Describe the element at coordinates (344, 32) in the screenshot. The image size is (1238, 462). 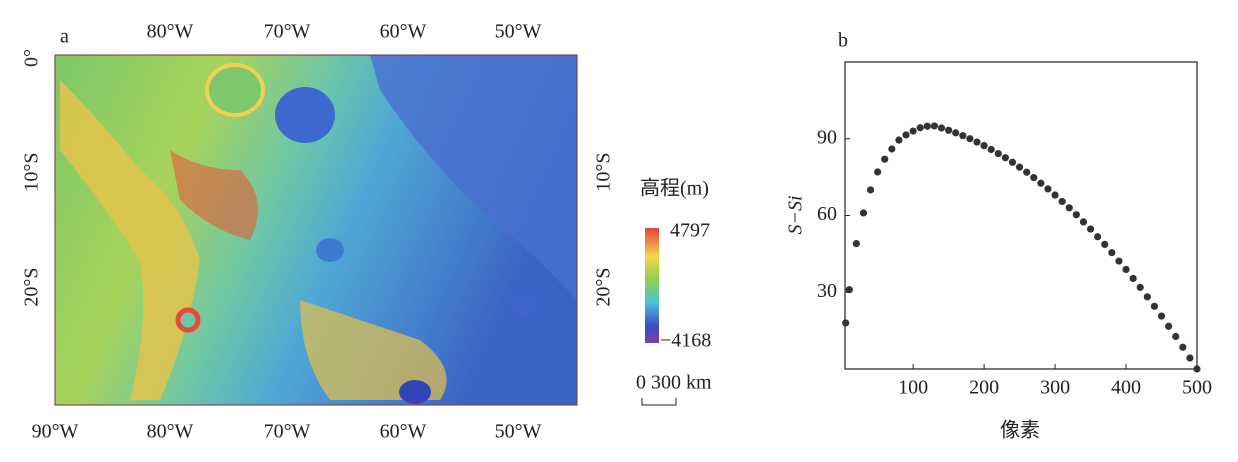
I see `top-ticks: 80°W 70°W 60°W 50°W` at that location.